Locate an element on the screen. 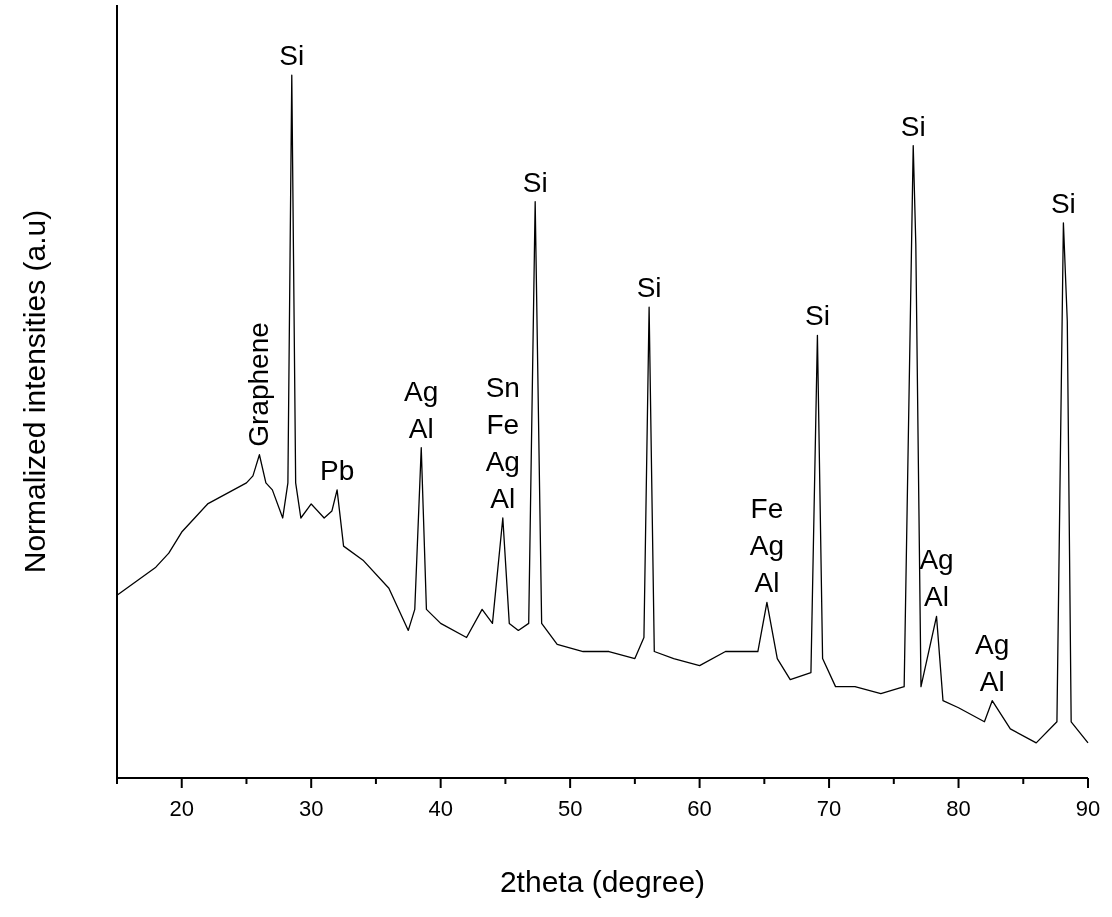 This screenshot has width=1112, height=917. annotation: Sn Fe Ag Al is located at coordinates (502, 442).